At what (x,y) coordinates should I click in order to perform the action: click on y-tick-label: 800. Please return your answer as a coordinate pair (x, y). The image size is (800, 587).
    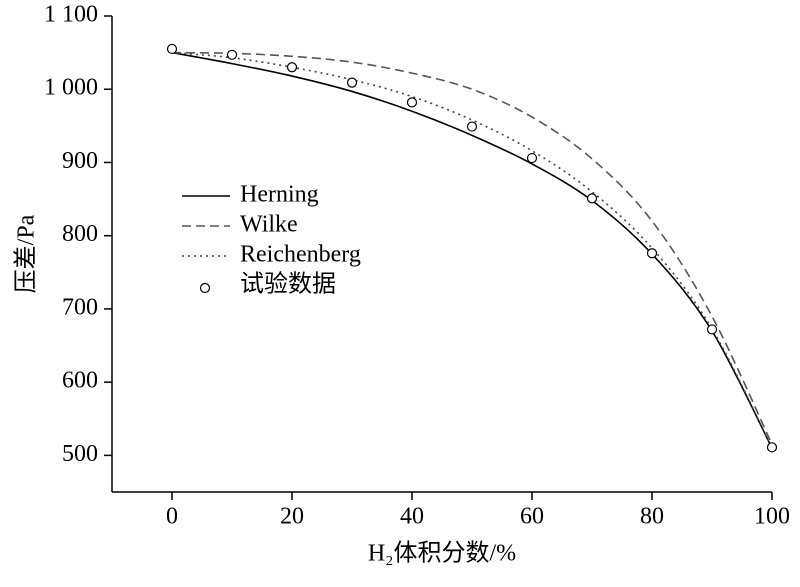
    Looking at the image, I should click on (80, 234).